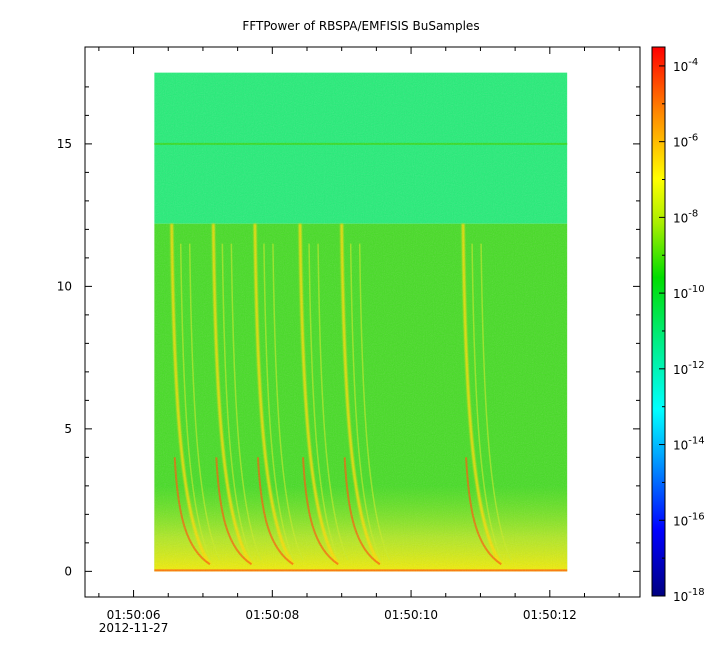 Image resolution: width=724 pixels, height=656 pixels. Describe the element at coordinates (685, 65) in the screenshot. I see `colorbar-tick-label: 10⁻⁴` at that location.